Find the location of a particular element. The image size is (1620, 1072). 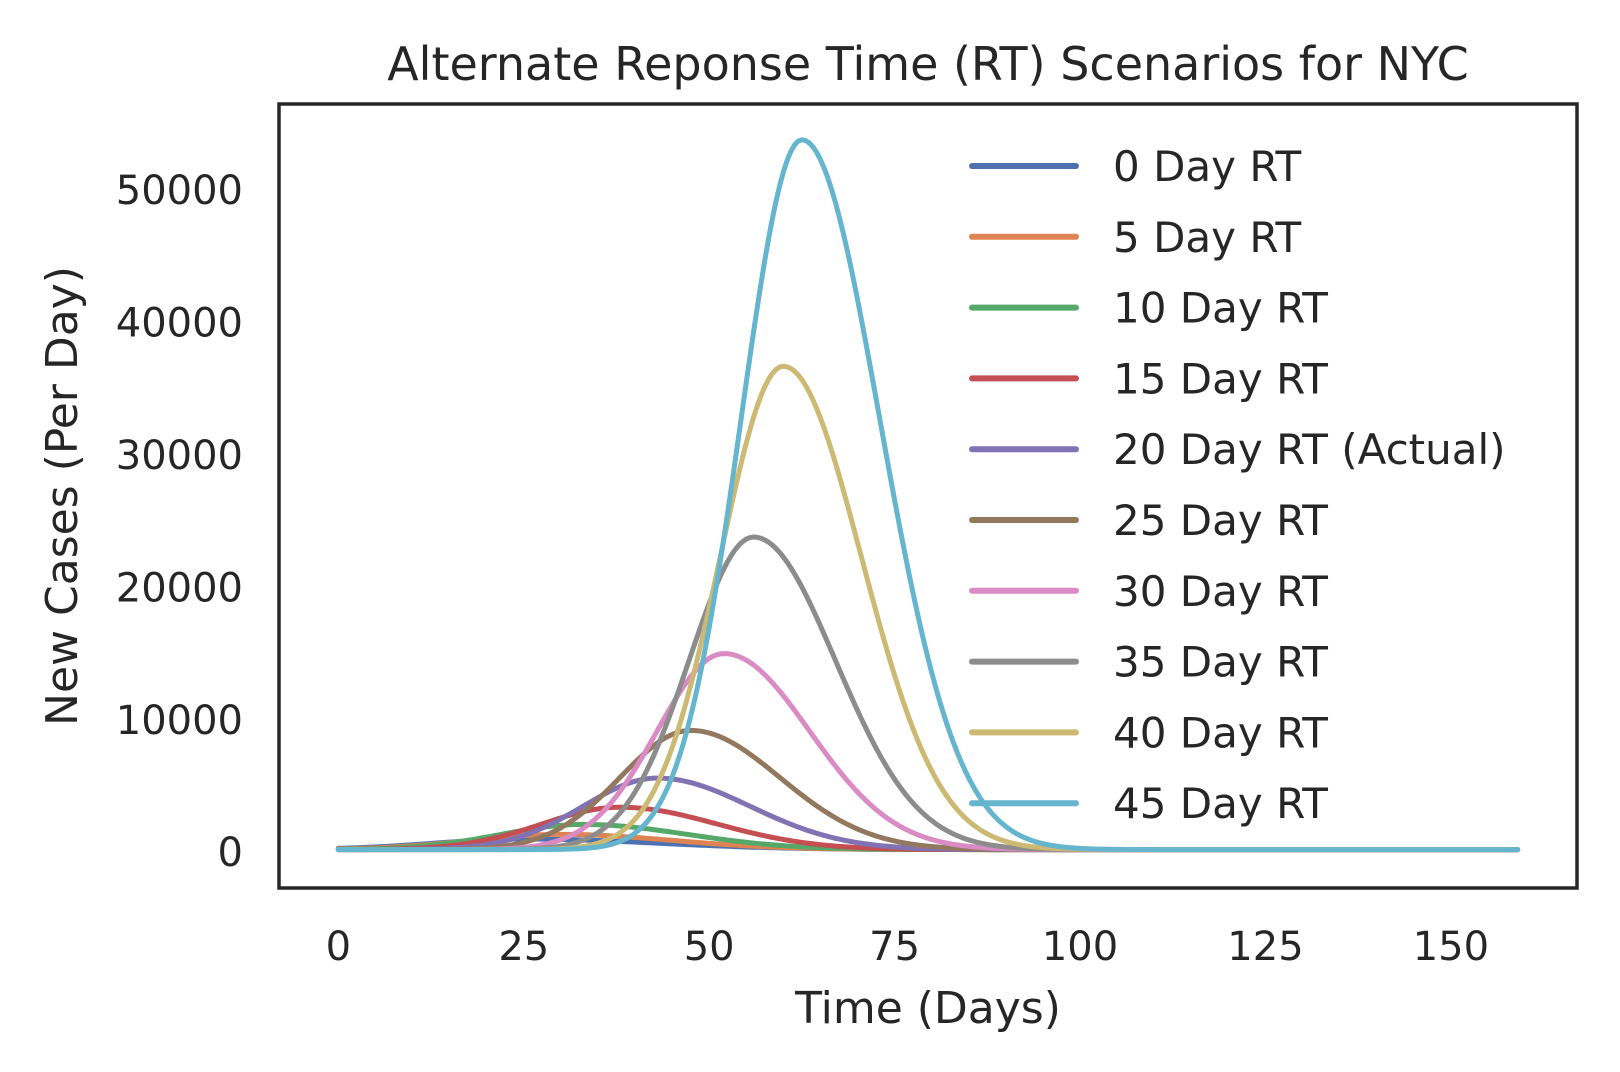

y-tick-label: 50000 is located at coordinates (179, 191).